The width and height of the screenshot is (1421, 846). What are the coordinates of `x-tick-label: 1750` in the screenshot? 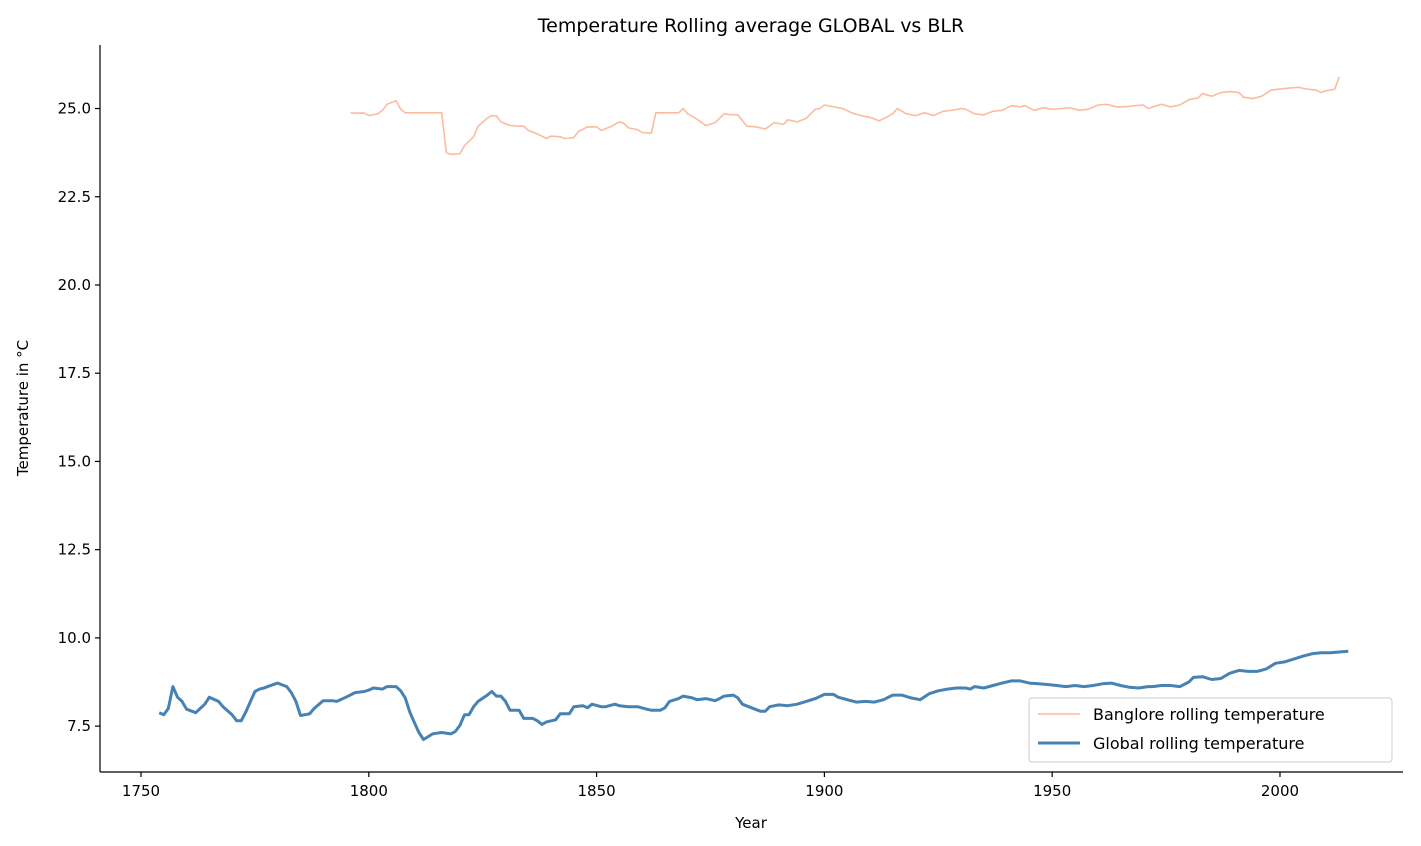 It's located at (141, 791).